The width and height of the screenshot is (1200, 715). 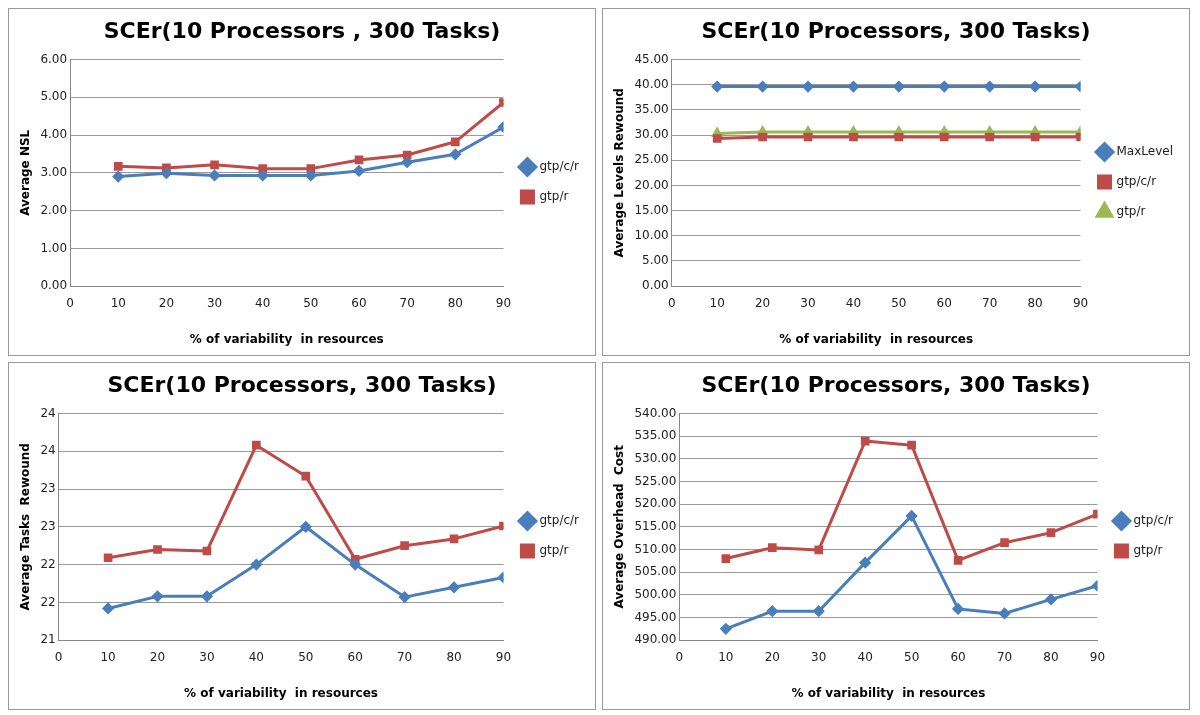 I want to click on y-tick-label: 4.00, so click(x=54, y=134).